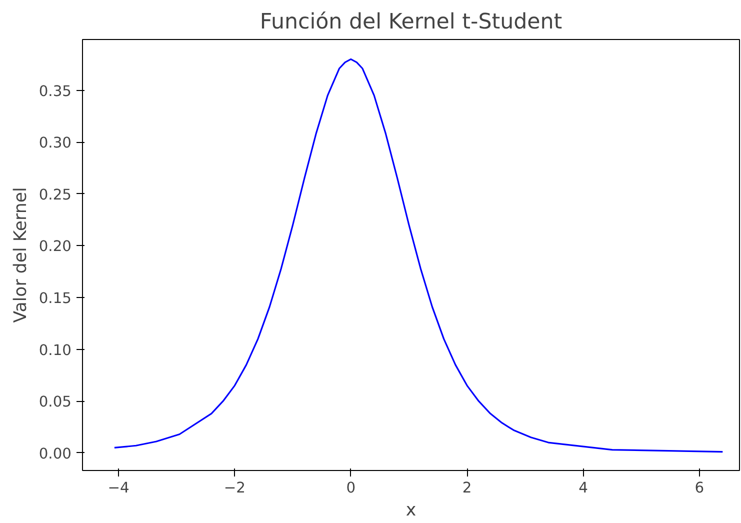 The image size is (741, 523). What do you see at coordinates (55, 91) in the screenshot?
I see `y-tick-label: 0.35` at bounding box center [55, 91].